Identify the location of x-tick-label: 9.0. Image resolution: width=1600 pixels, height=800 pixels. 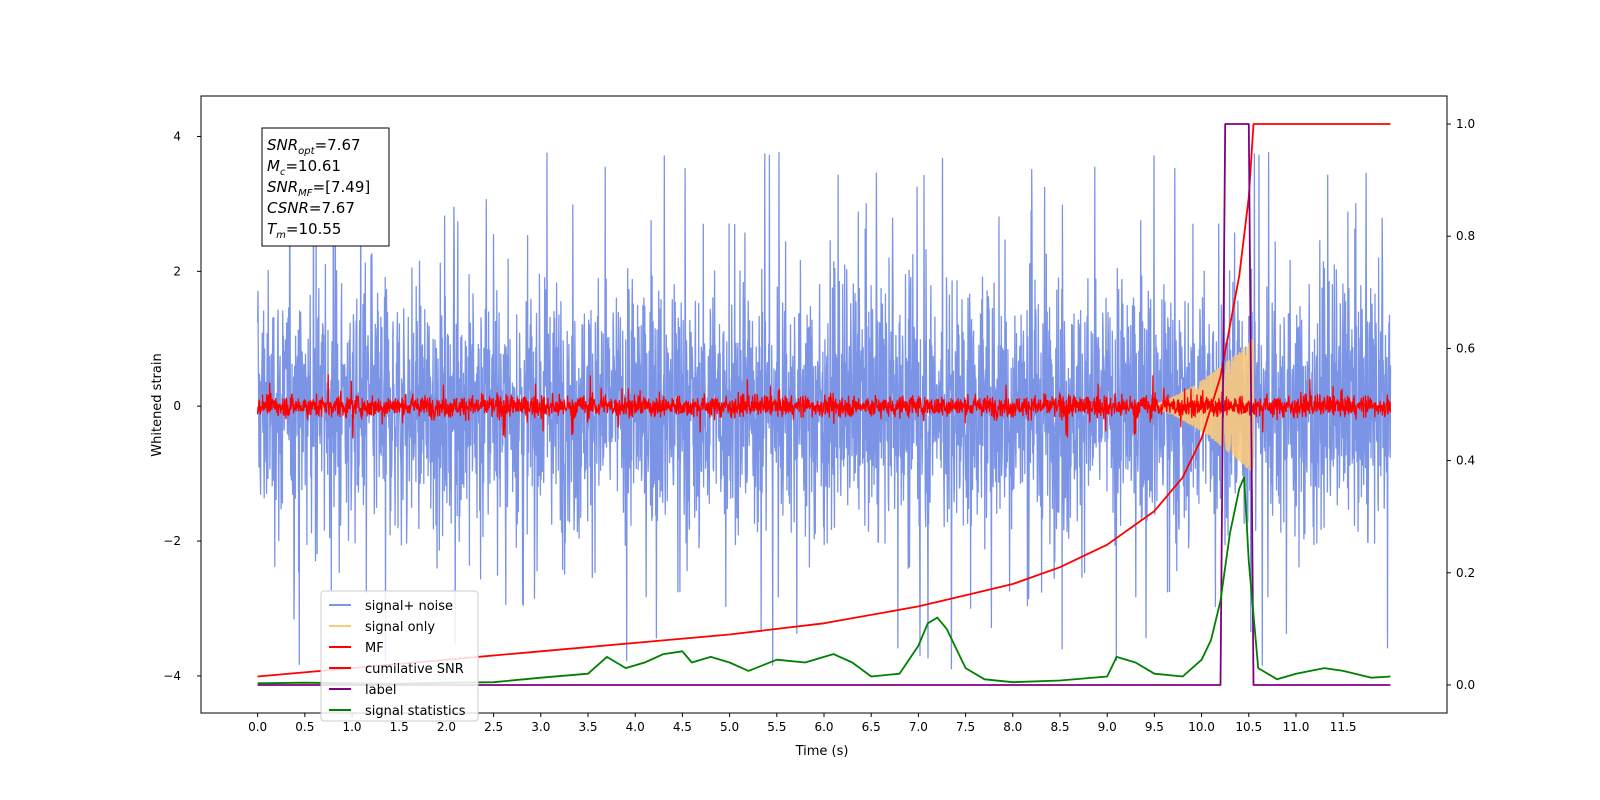
(1107, 727).